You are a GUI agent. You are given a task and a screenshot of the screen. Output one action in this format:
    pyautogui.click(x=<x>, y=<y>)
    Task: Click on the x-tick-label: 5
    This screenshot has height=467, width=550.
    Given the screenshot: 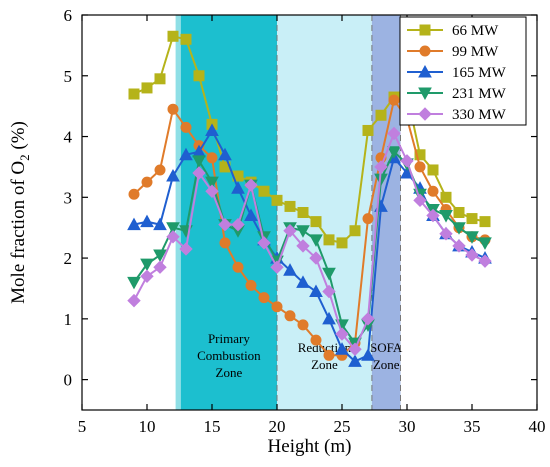 What is the action you would take?
    pyautogui.click(x=82, y=426)
    